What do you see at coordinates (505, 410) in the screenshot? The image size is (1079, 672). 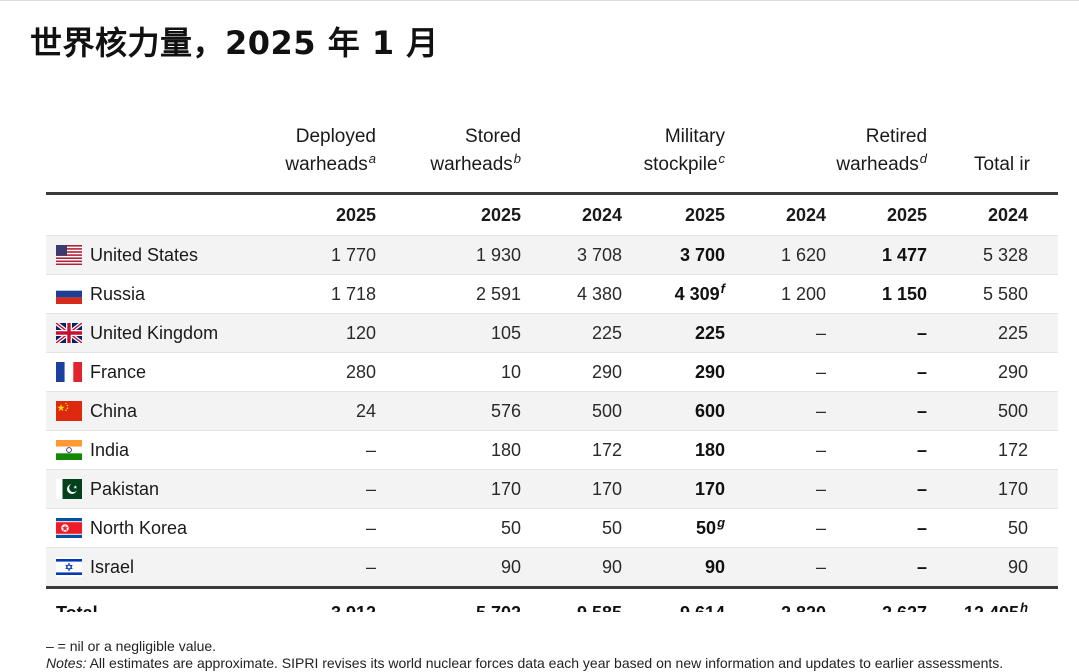 I see `cell-value: 576` at bounding box center [505, 410].